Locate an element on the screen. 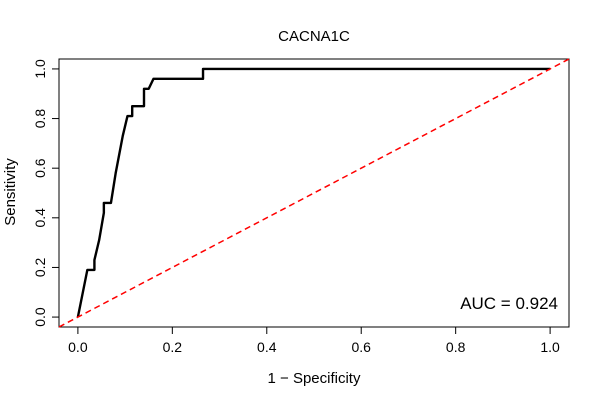 Image resolution: width=600 pixels, height=400 pixels. chart-title: CACNA1C is located at coordinates (314, 36).